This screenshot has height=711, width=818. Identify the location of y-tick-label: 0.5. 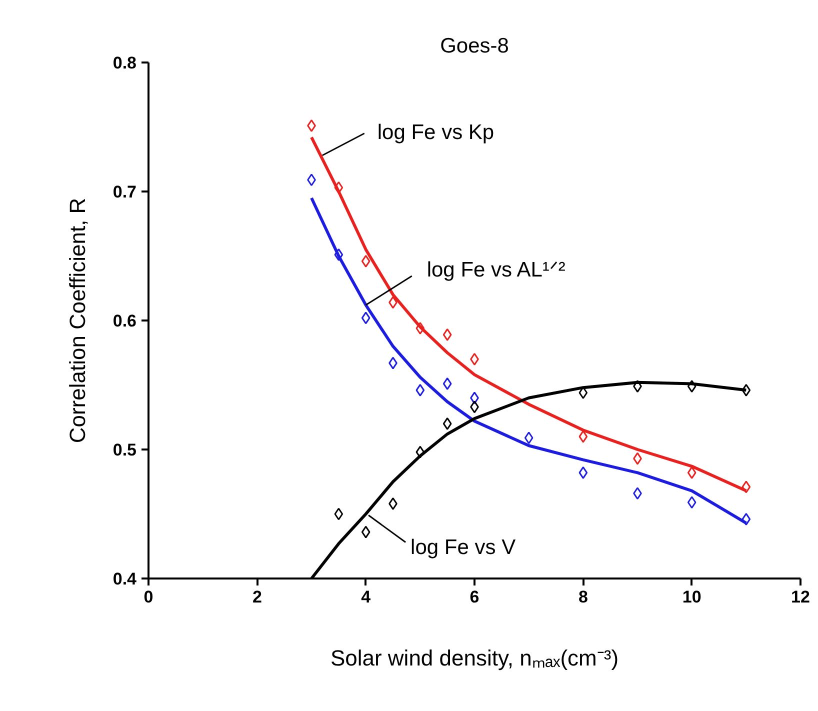
(124, 450).